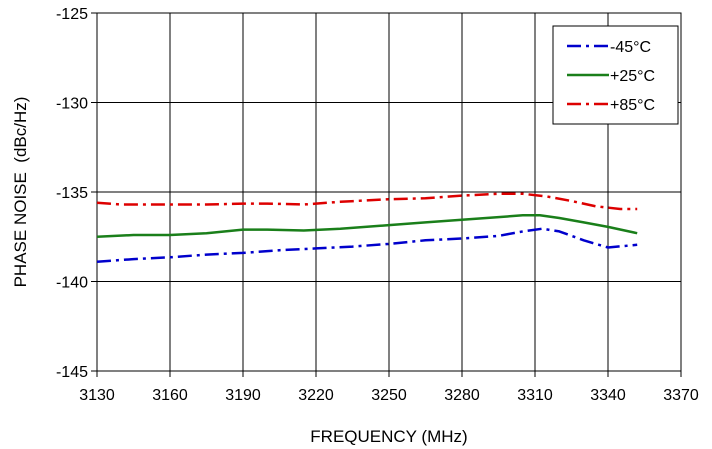  I want to click on y-tick-label: -130, so click(72, 104).